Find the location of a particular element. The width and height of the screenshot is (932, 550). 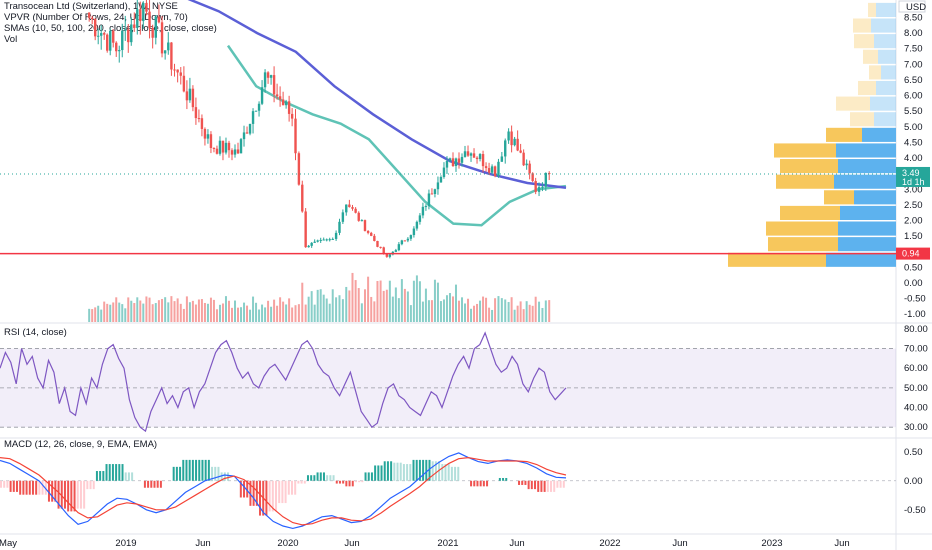

rsi-axis-label: 60.00 is located at coordinates (916, 368).